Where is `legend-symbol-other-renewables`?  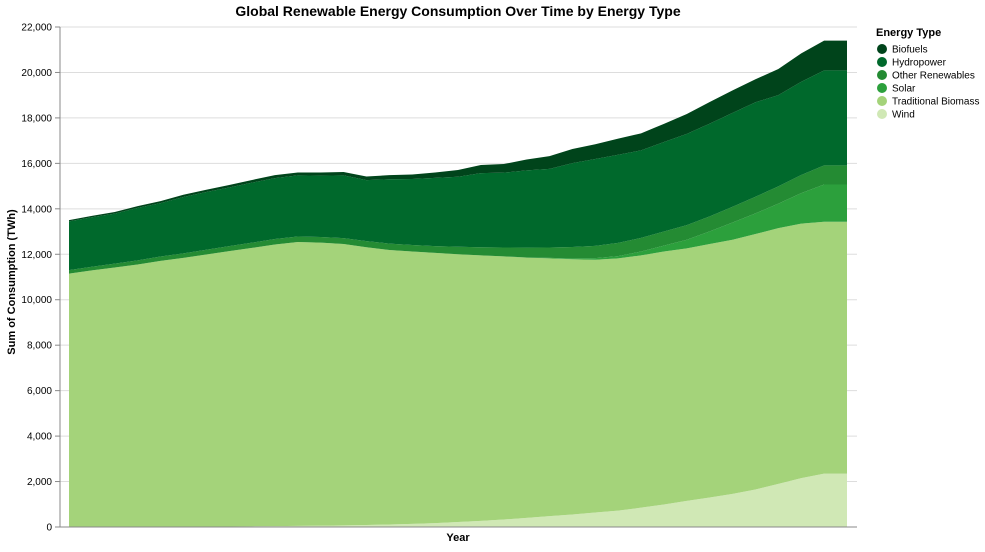
legend-symbol-other-renewables is located at coordinates (882, 75).